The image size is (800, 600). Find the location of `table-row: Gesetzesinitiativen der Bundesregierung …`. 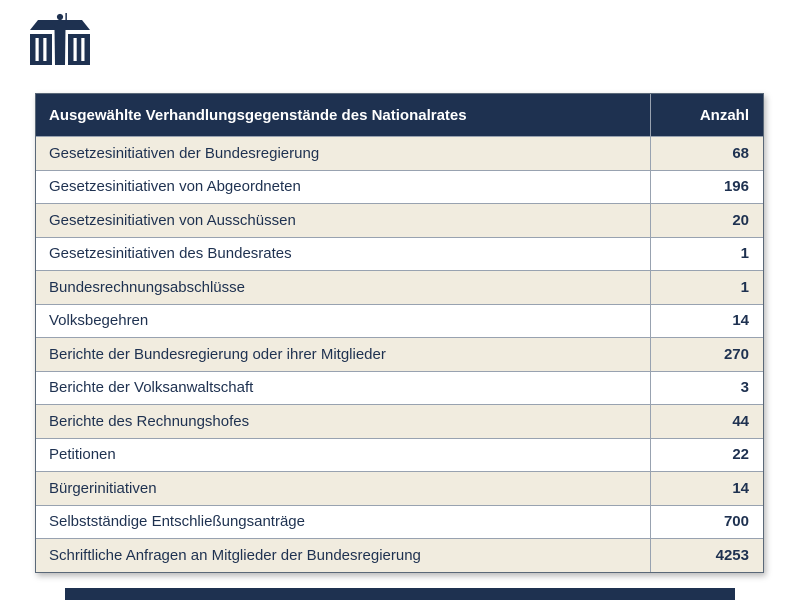

table-row: Gesetzesinitiativen der Bundesregierung … is located at coordinates (399, 153).